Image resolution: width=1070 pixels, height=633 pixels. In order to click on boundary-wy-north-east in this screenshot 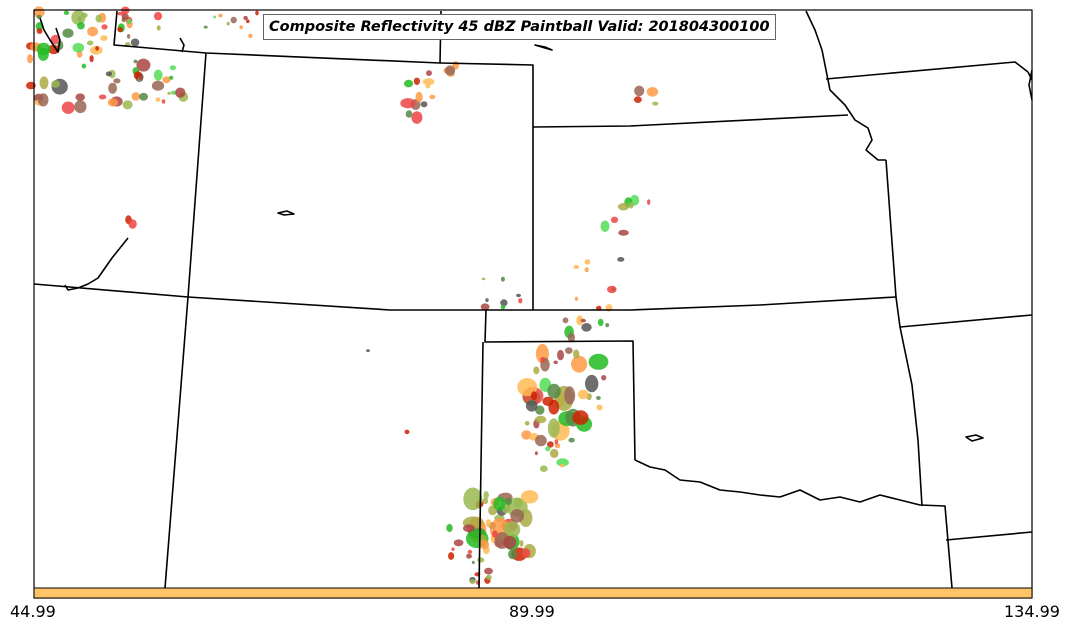, I will do `click(323, 68)`.